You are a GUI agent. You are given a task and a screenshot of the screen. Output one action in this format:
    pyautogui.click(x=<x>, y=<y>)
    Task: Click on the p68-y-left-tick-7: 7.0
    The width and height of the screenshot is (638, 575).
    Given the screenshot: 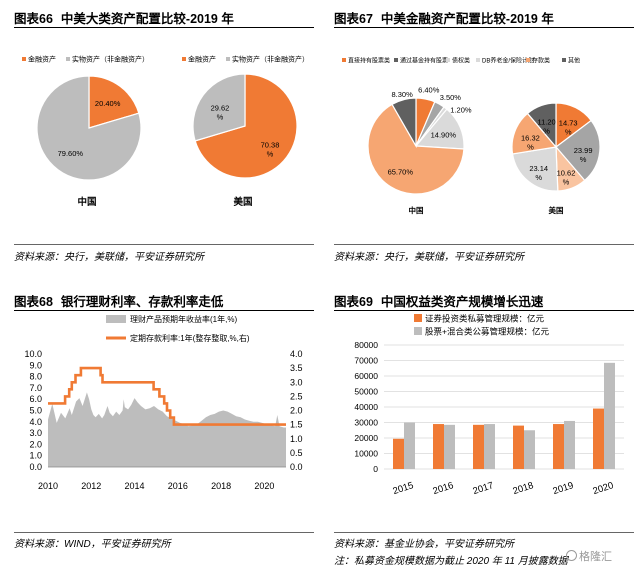 What is the action you would take?
    pyautogui.click(x=35, y=388)
    